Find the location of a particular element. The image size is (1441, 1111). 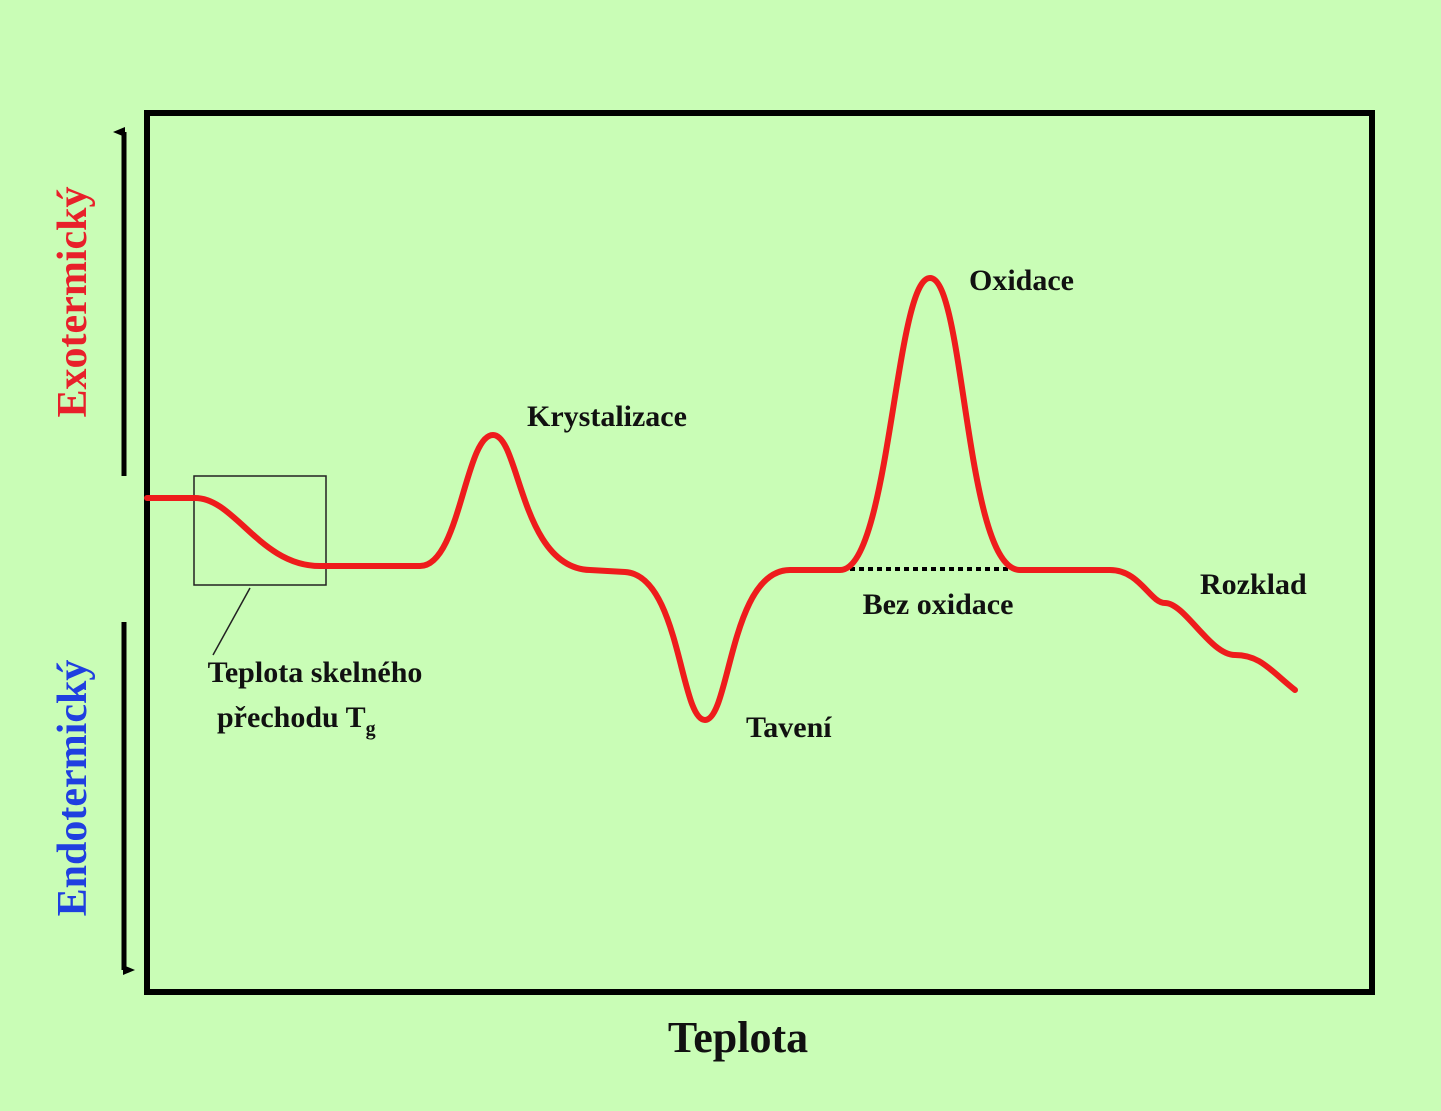

melting-label: Tavení is located at coordinates (789, 727).